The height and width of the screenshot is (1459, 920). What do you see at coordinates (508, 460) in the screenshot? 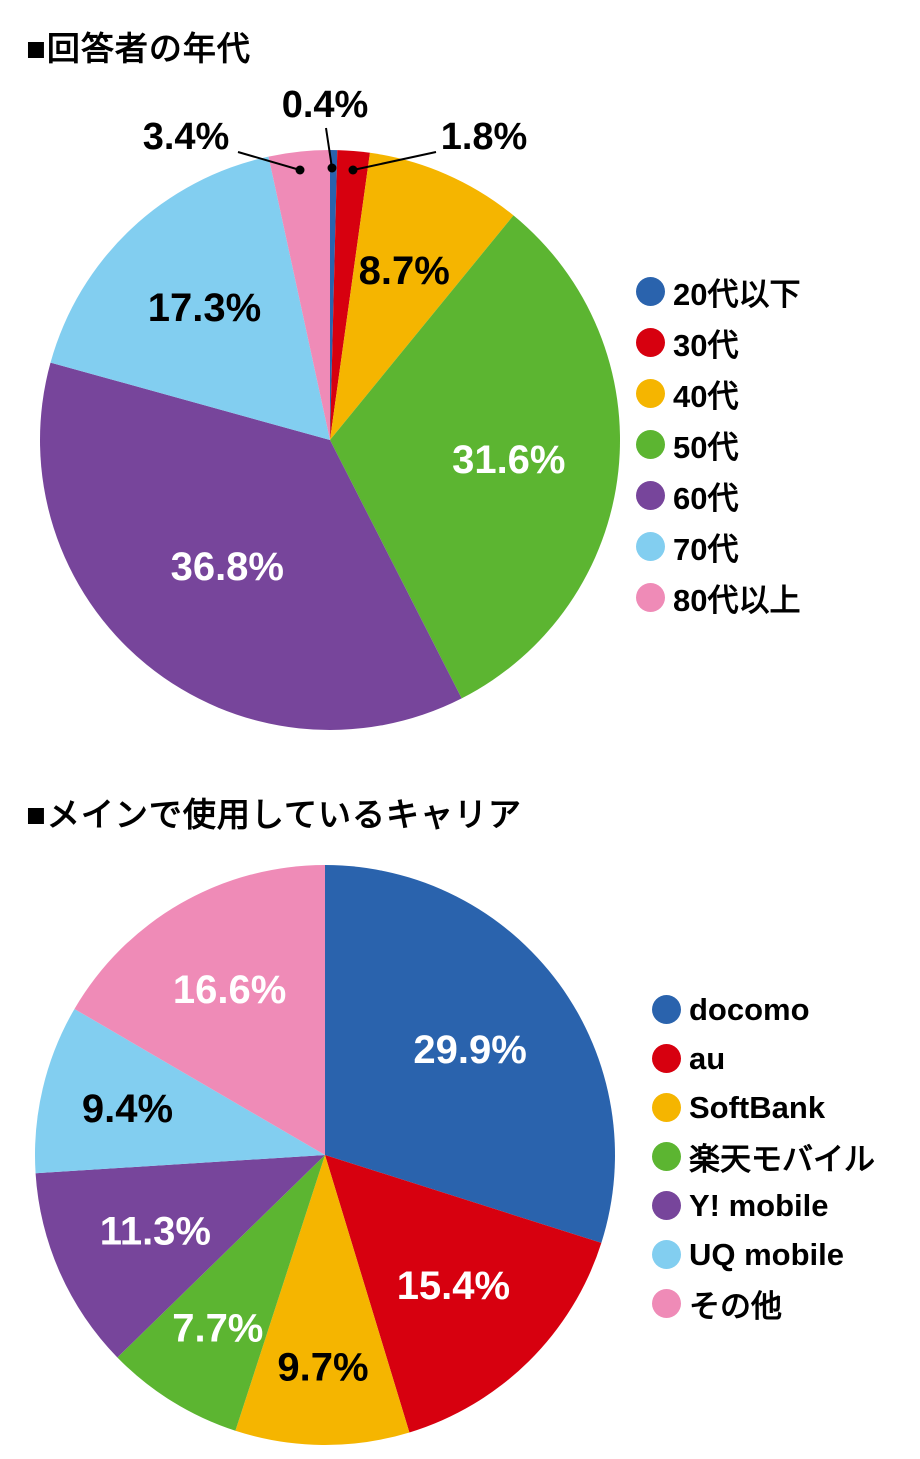
I see `slice-percentage-label: 31.6%` at bounding box center [508, 460].